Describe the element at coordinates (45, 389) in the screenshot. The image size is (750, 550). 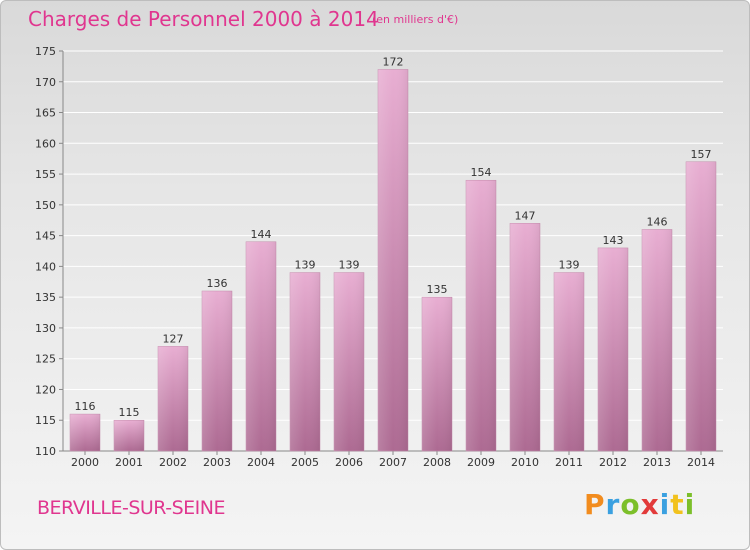
I see `y-tick-label: 120` at that location.